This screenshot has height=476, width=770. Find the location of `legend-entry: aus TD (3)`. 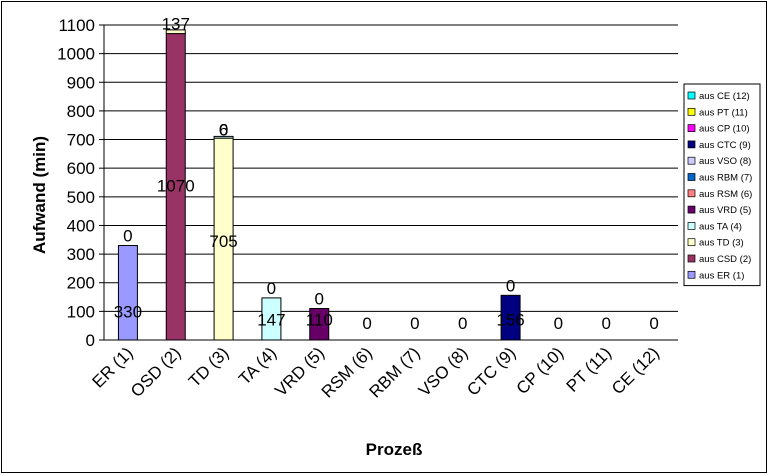

legend-entry: aus TD (3) is located at coordinates (721, 243).